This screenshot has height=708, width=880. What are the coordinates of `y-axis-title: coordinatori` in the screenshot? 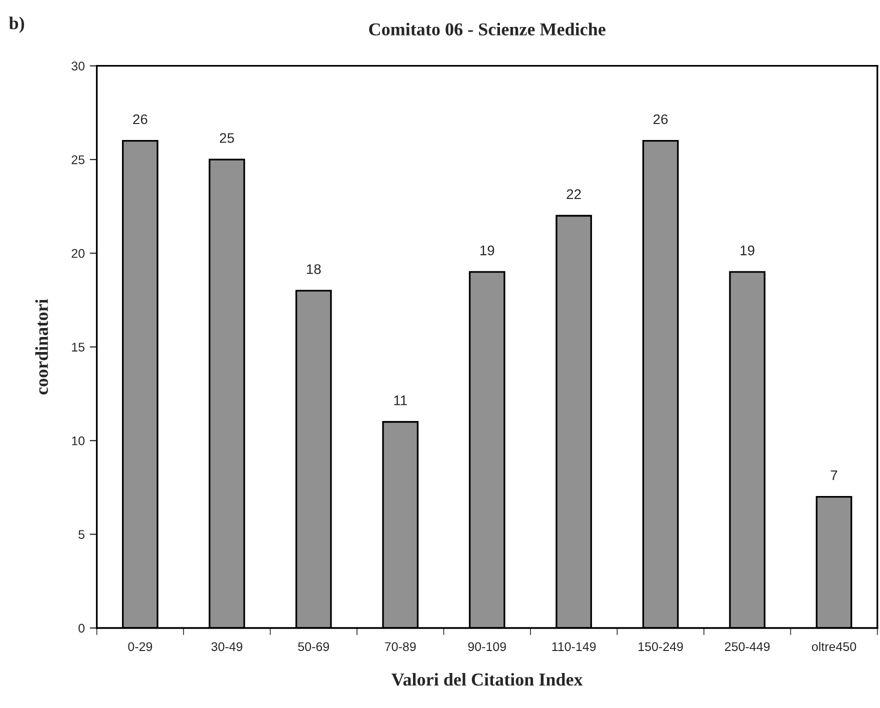 It's located at (41, 346).